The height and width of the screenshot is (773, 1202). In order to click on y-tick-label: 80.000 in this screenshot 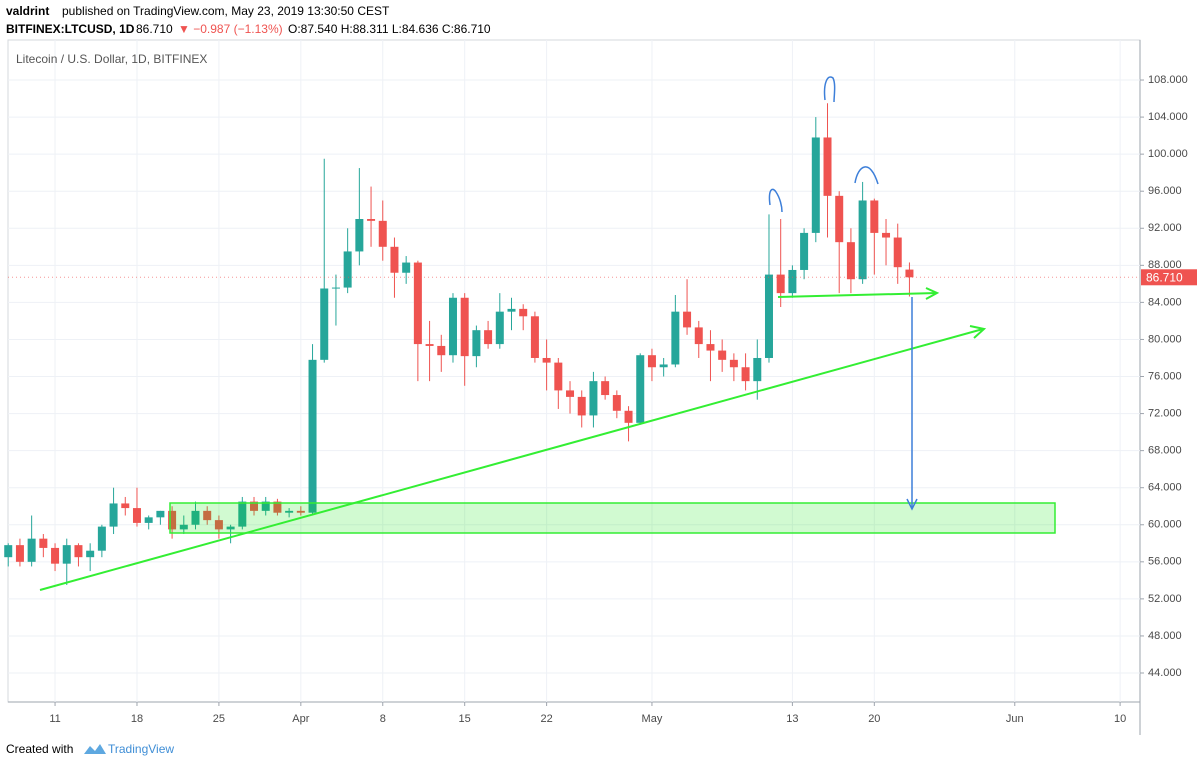, I will do `click(1165, 339)`.